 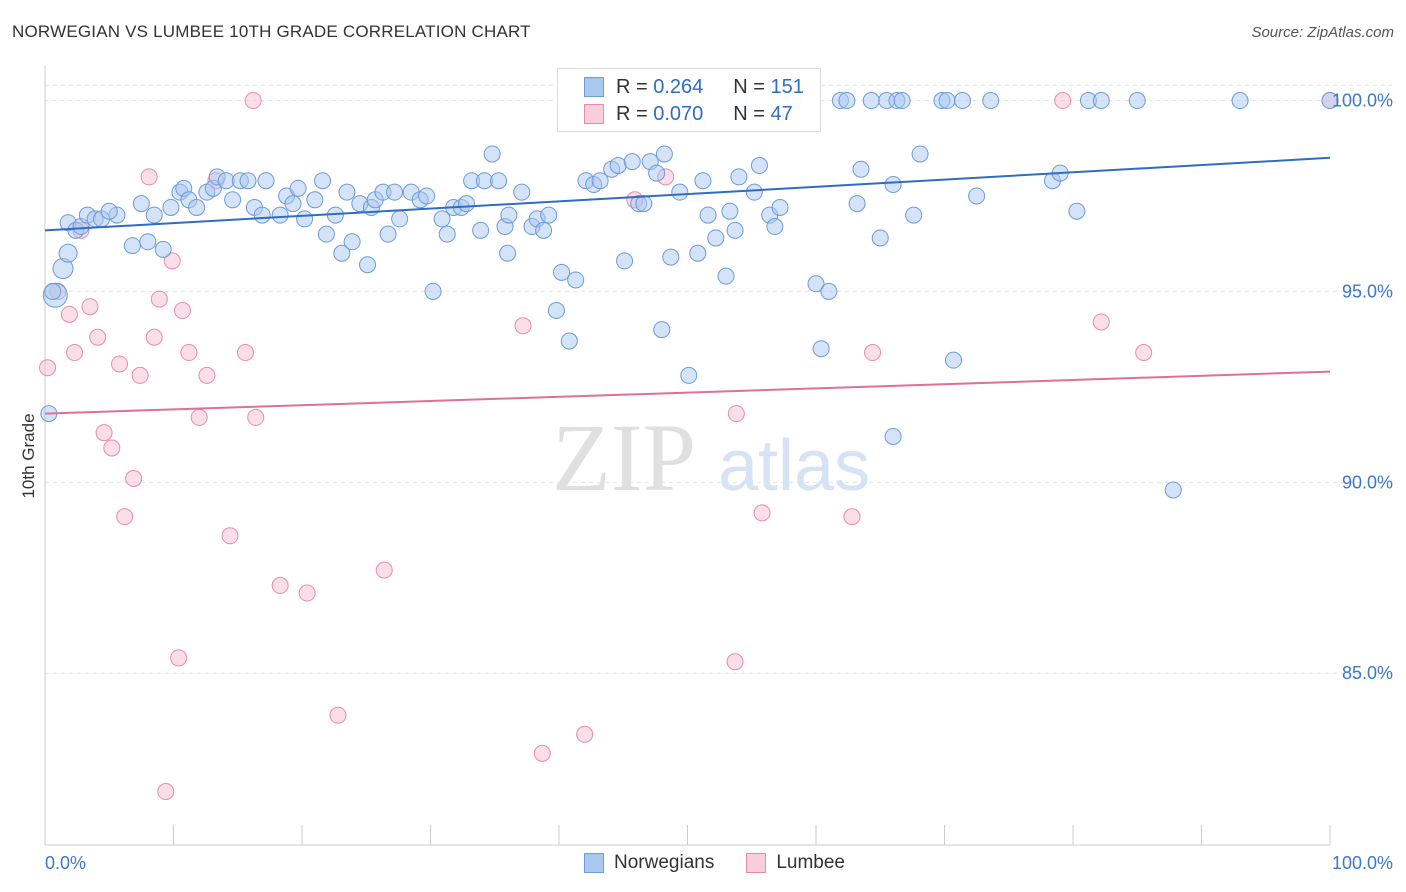 What do you see at coordinates (749, 86) in the screenshot?
I see `legend-n-label: N =` at bounding box center [749, 86].